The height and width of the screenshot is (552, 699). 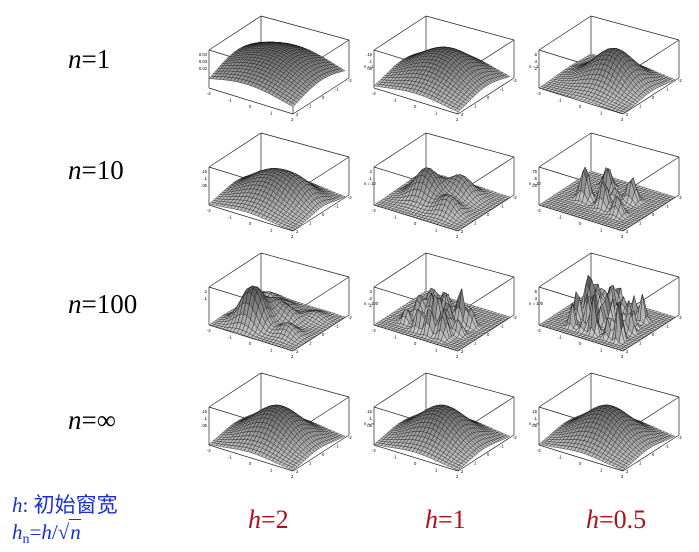 I want to click on surface-plot-r1-c2: .15.1.05 -2 -1 0 1 2 2 1 0 -1 -2 n = 1, so click(x=447, y=71).